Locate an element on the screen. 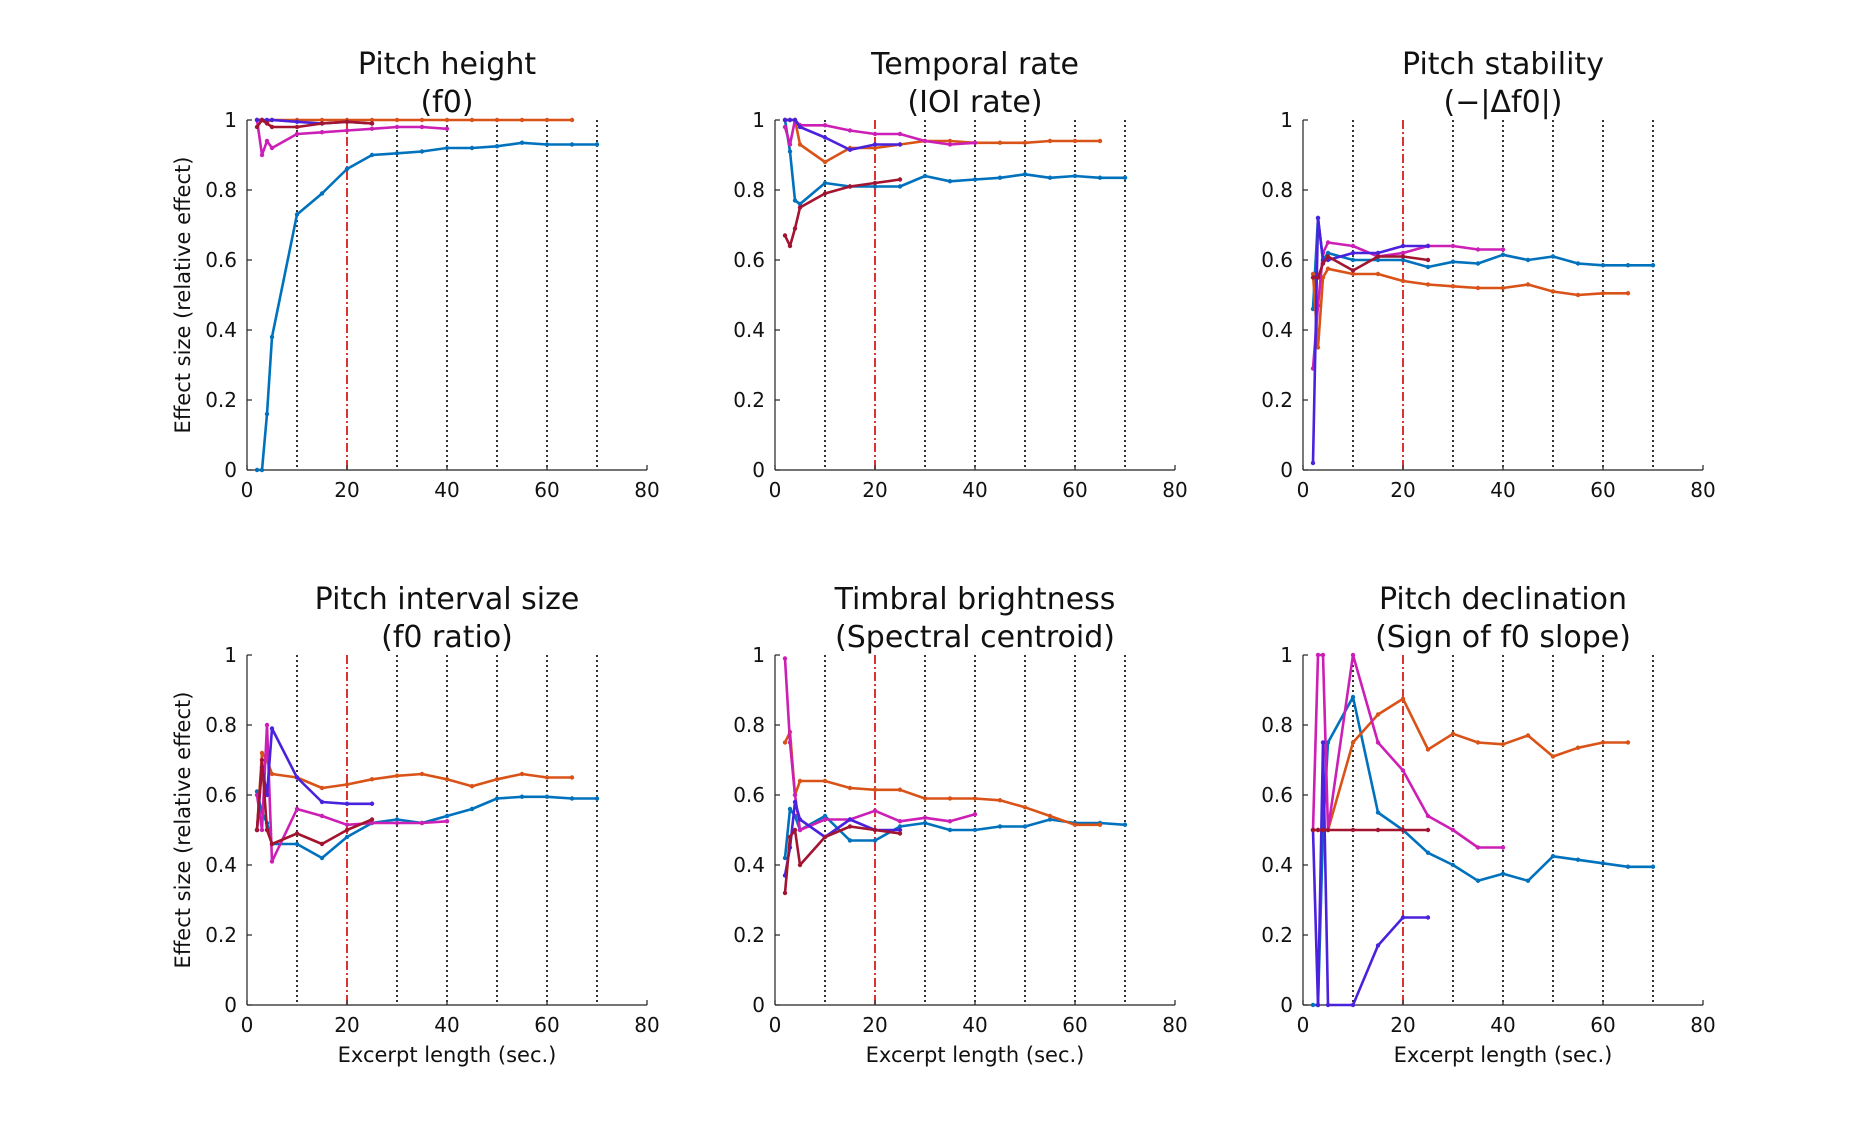  series-line-blue is located at coordinates (426, 825).